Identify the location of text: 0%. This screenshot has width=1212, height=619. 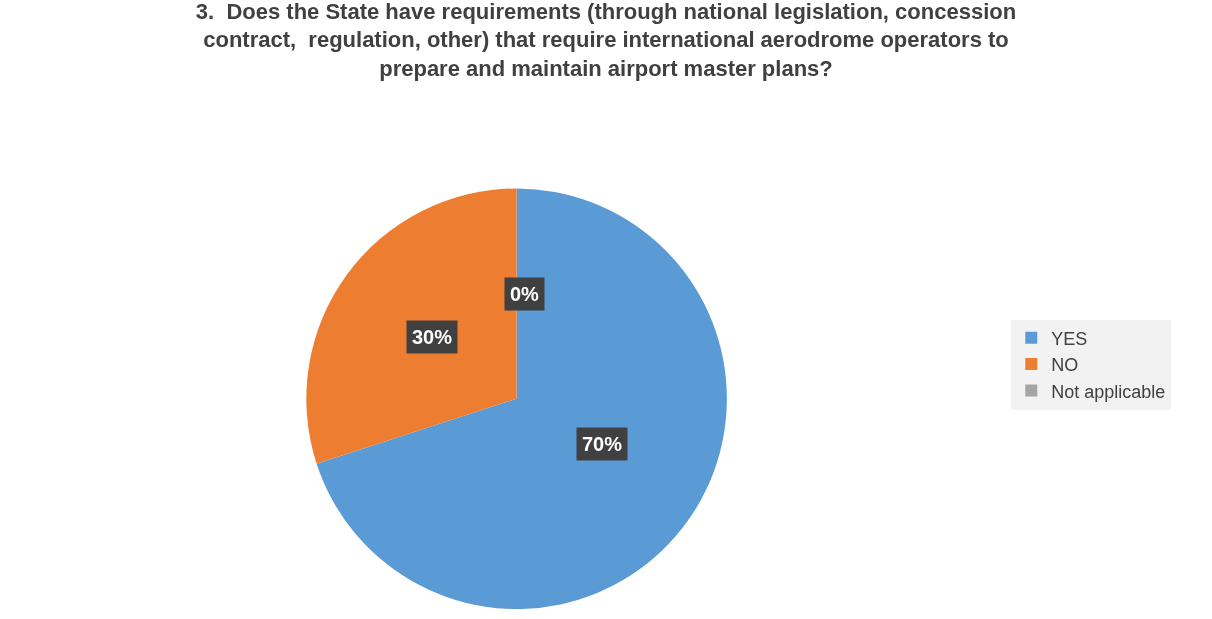
(524, 294).